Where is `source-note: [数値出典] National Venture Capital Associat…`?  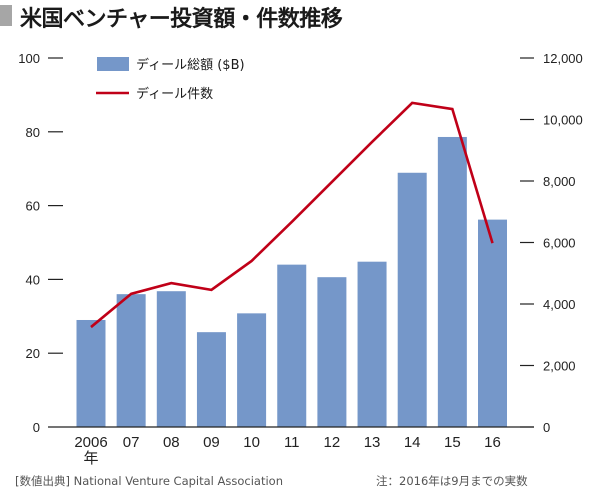 source-note: [数値出典] National Venture Capital Associat… is located at coordinates (149, 481).